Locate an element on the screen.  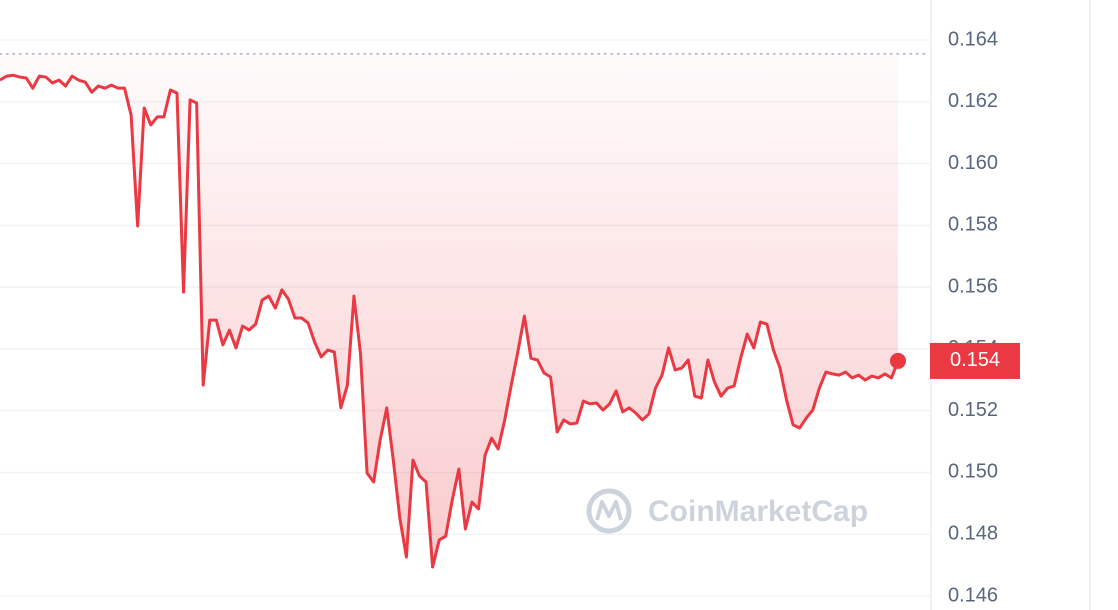
last-price-tag is located at coordinates (975, 360).